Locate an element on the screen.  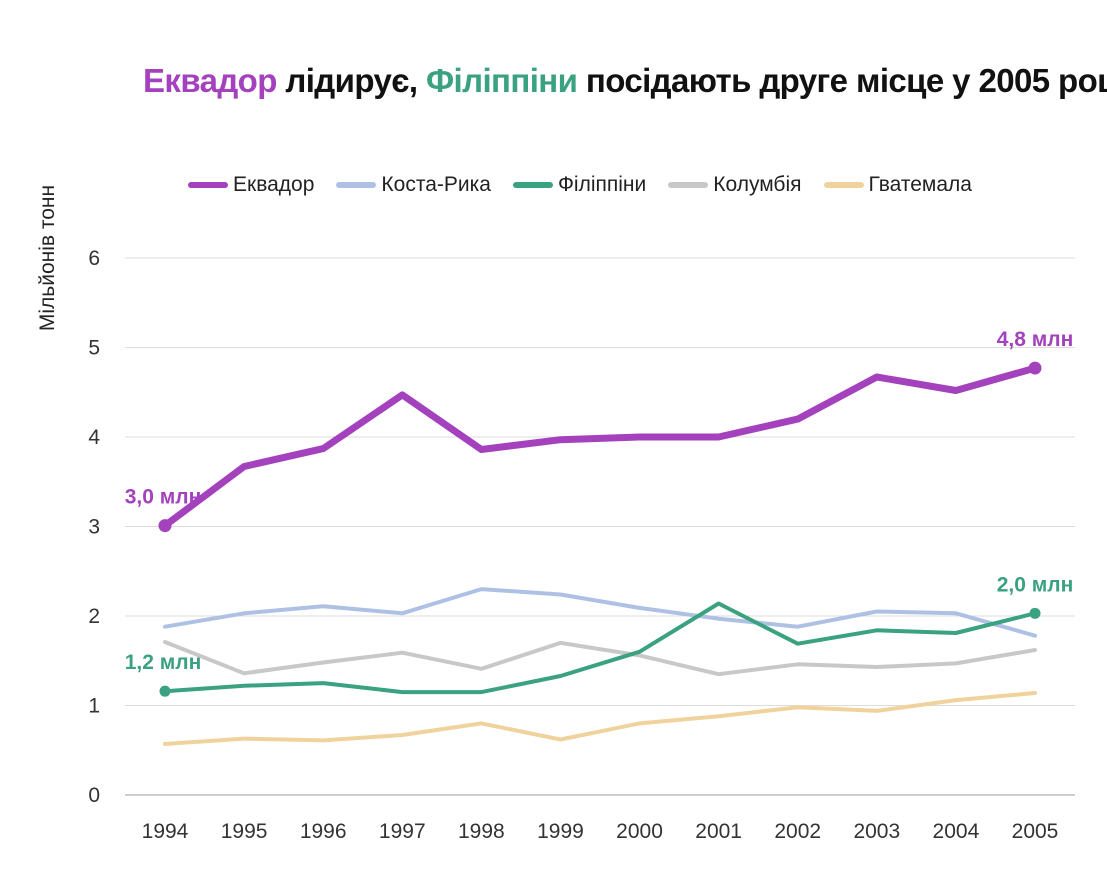
x-tick-label: 1995 is located at coordinates (244, 831).